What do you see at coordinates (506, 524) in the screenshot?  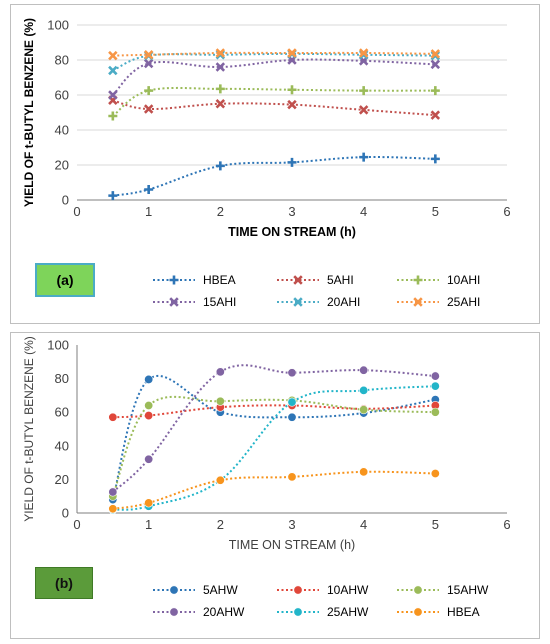 I see `x-tick-label: 6` at bounding box center [506, 524].